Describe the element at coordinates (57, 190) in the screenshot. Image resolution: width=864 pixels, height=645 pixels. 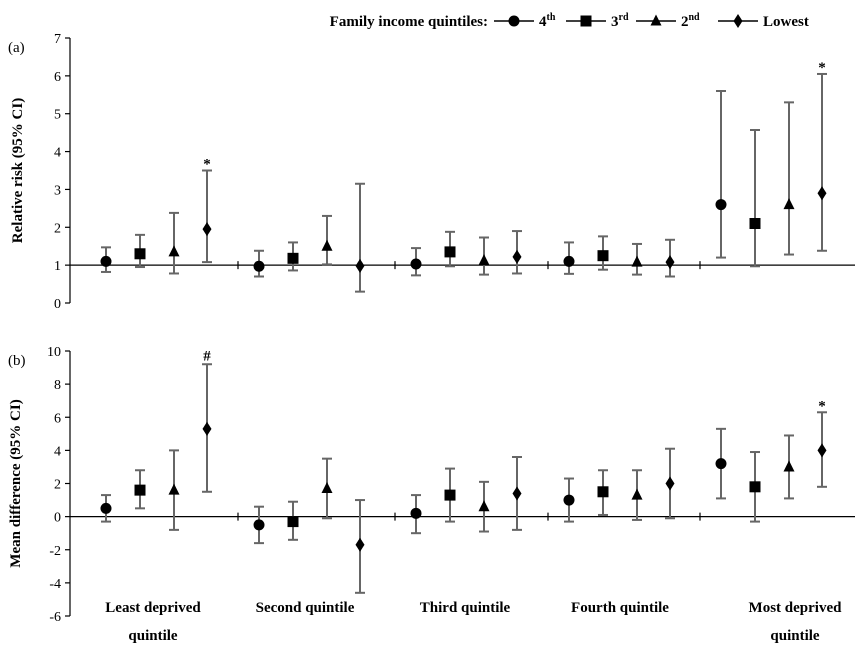
I see `y-tick-label-1-4: 3` at that location.